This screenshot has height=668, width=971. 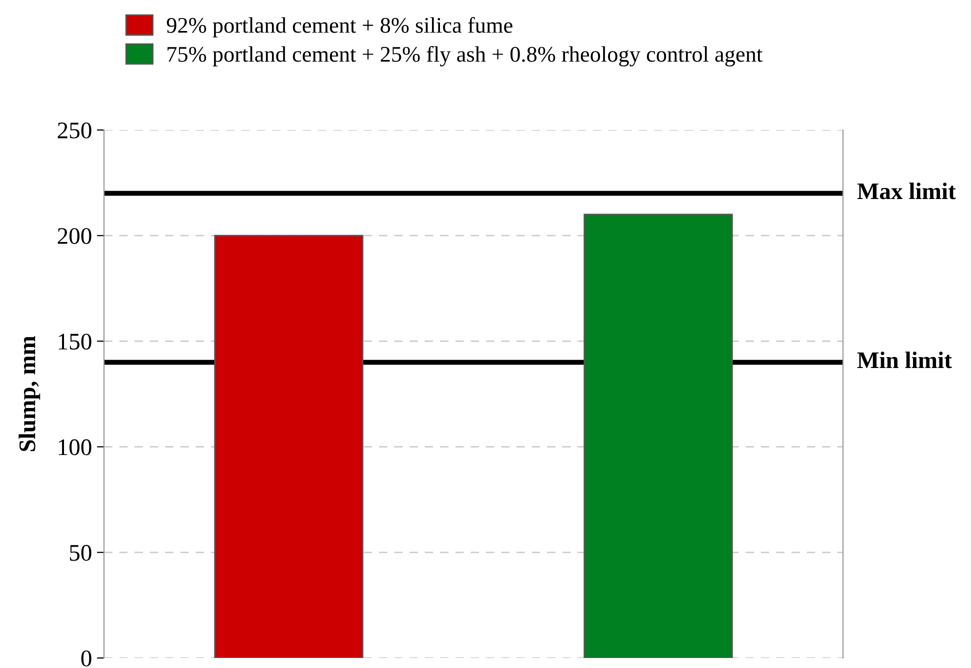 What do you see at coordinates (86, 658) in the screenshot?
I see `y-tick-label: 0` at bounding box center [86, 658].